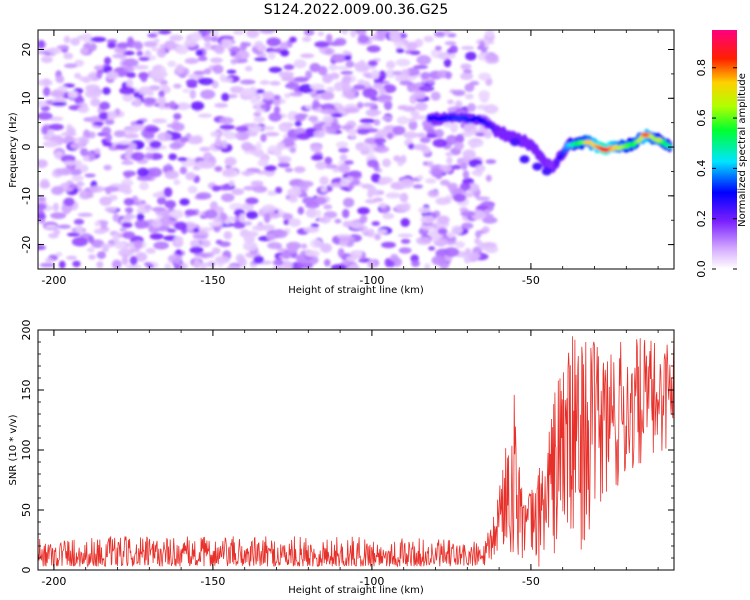 Image resolution: width=750 pixels, height=600 pixels. I want to click on spectrogram-x-tick-label: -150, so click(212, 280).